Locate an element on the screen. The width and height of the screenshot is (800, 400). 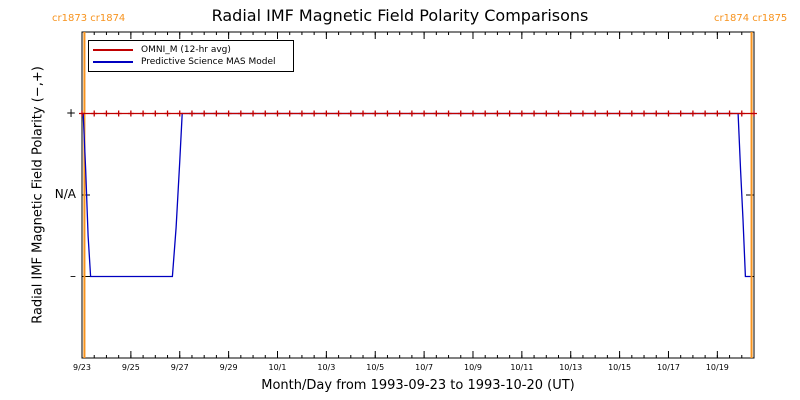
legend-swatch-mas is located at coordinates (113, 62).